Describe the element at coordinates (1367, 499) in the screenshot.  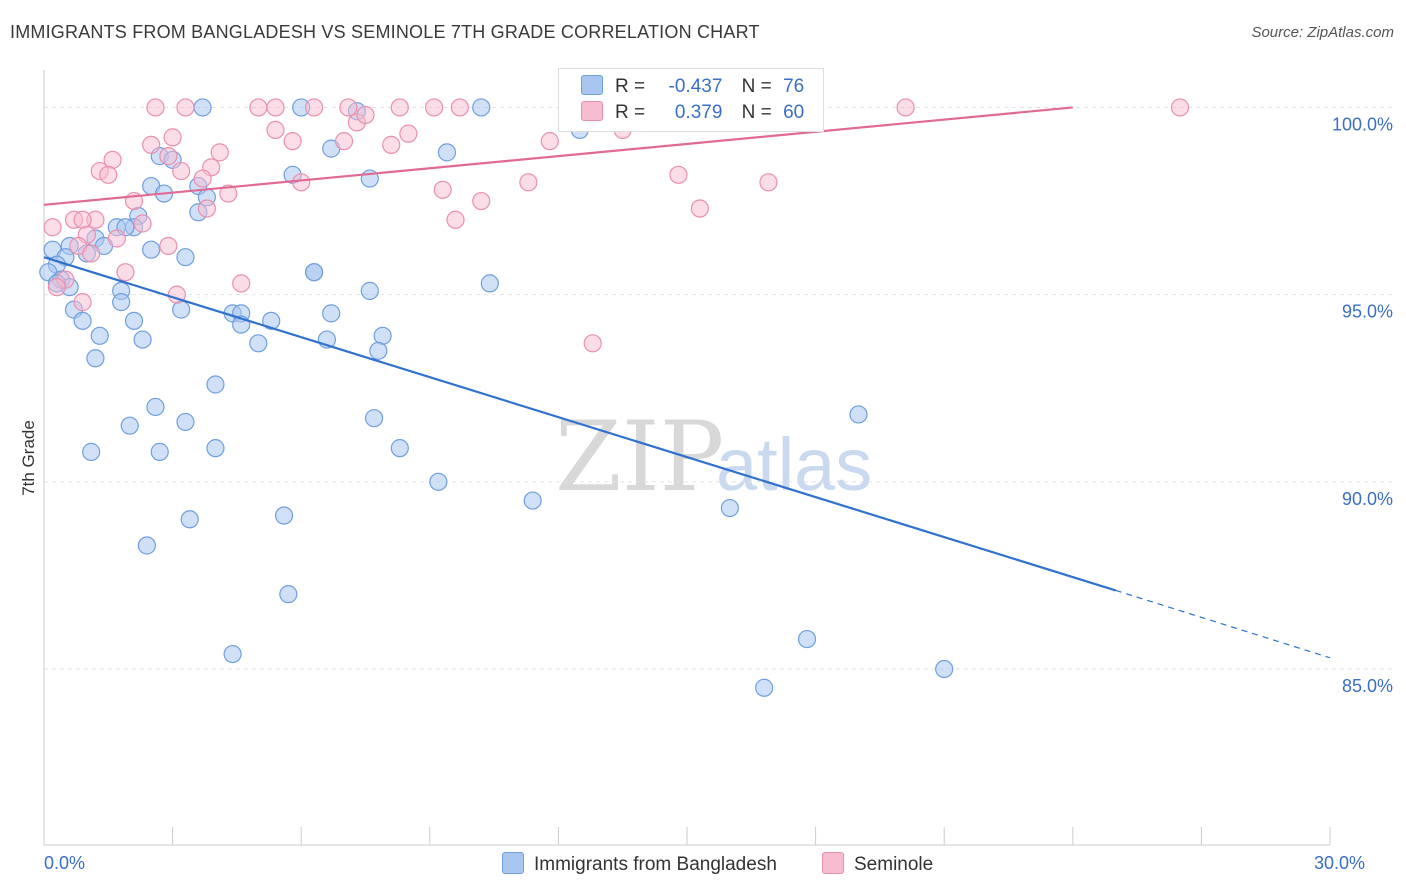
I see `y-tick-label: 90.0%` at that location.